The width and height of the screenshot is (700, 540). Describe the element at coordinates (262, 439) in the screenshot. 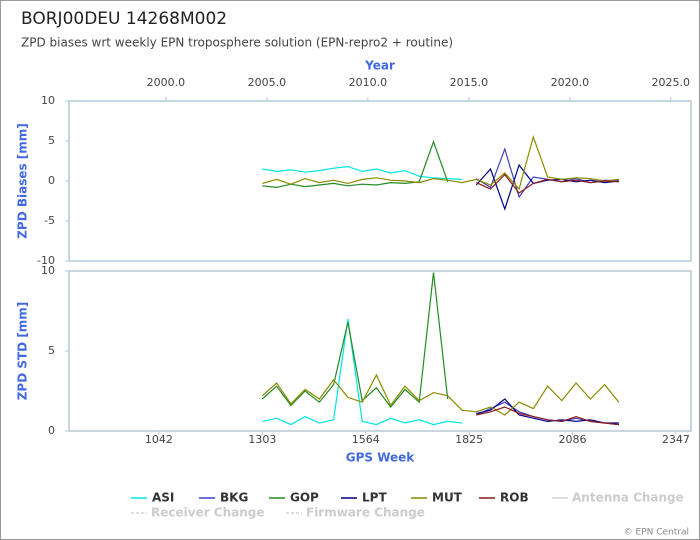

I see `x-tick-label: 1303` at that location.